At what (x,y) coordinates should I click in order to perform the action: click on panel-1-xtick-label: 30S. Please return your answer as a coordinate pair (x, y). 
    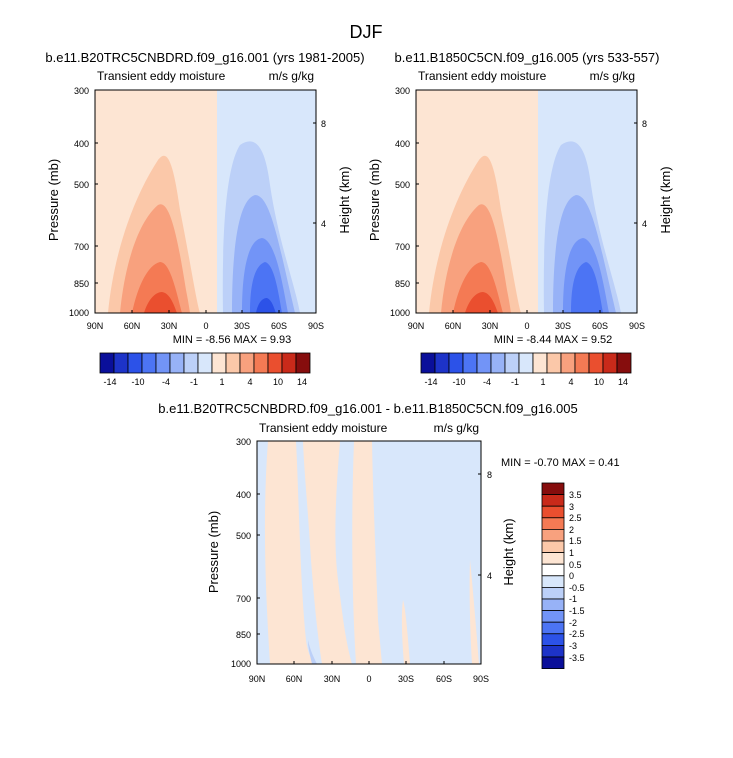
    Looking at the image, I should click on (242, 326).